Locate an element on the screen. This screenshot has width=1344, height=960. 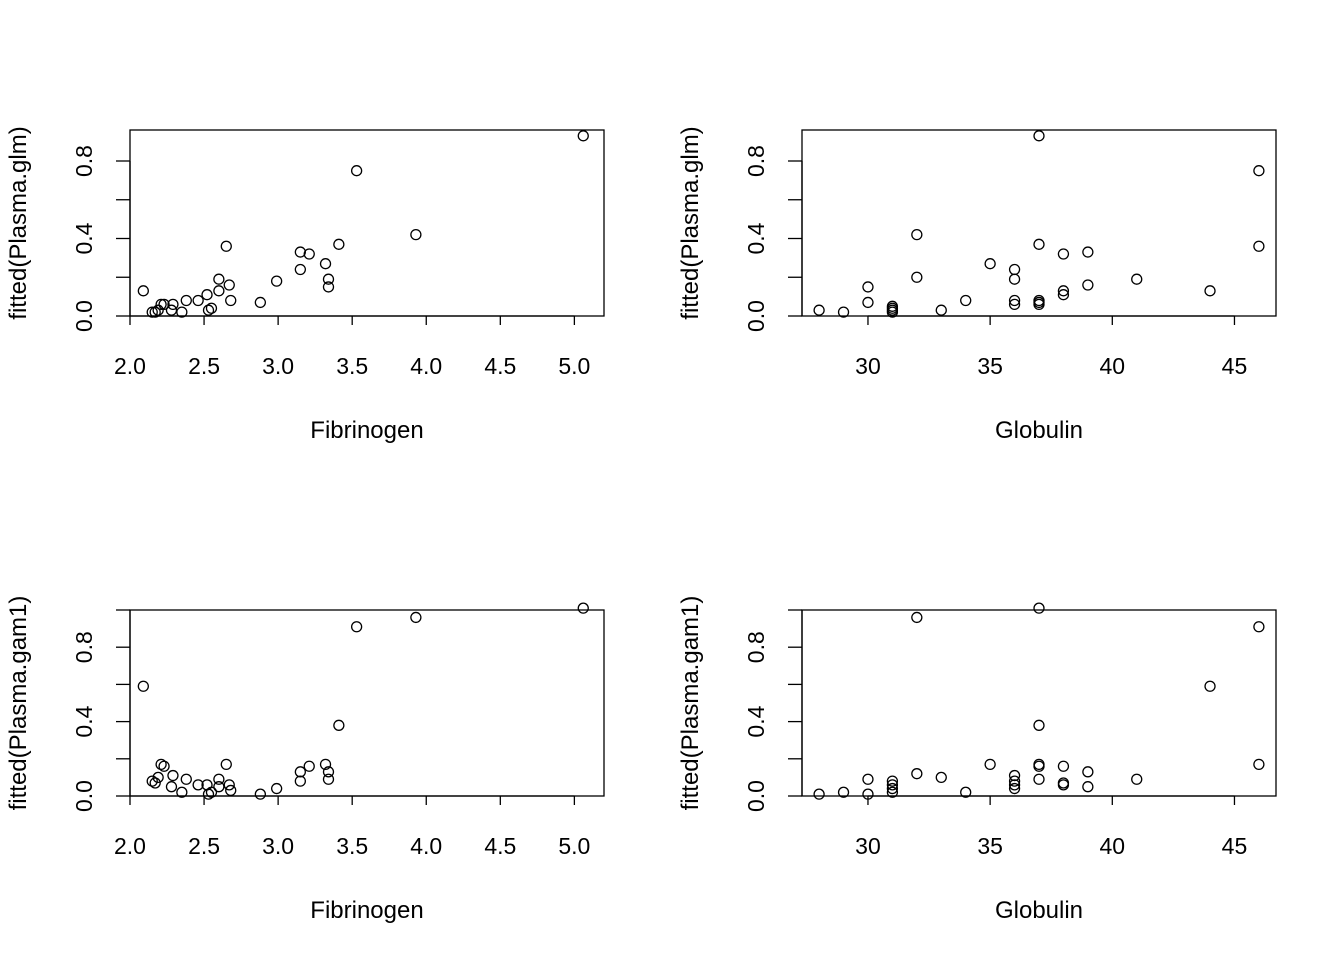
x-tick-label: 3.5 is located at coordinates (352, 366).